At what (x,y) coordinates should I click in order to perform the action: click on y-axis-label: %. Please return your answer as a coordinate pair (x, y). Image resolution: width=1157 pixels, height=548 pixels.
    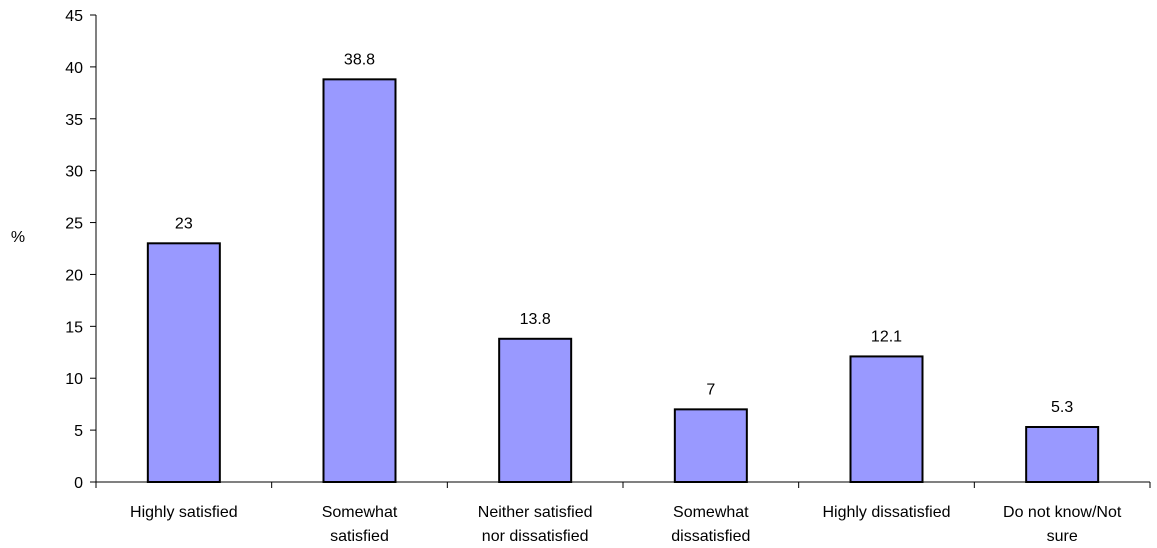
    Looking at the image, I should click on (18, 237).